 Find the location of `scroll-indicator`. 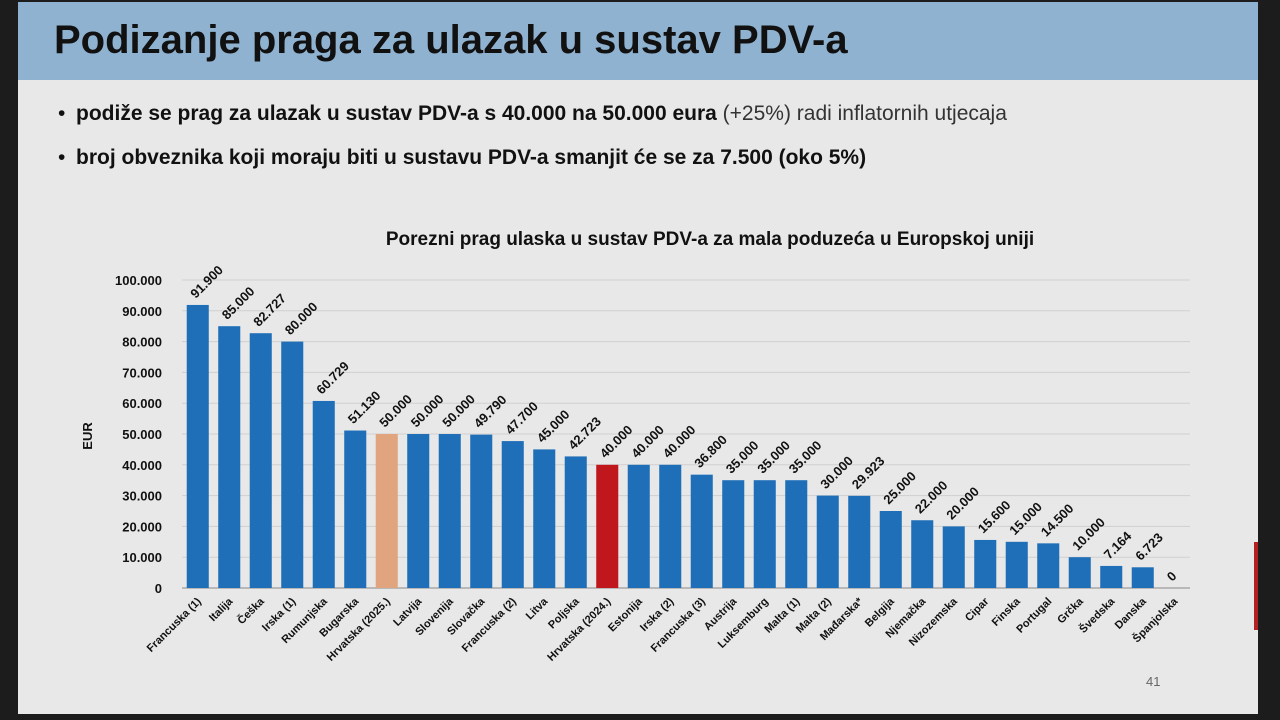

scroll-indicator is located at coordinates (1256, 586).